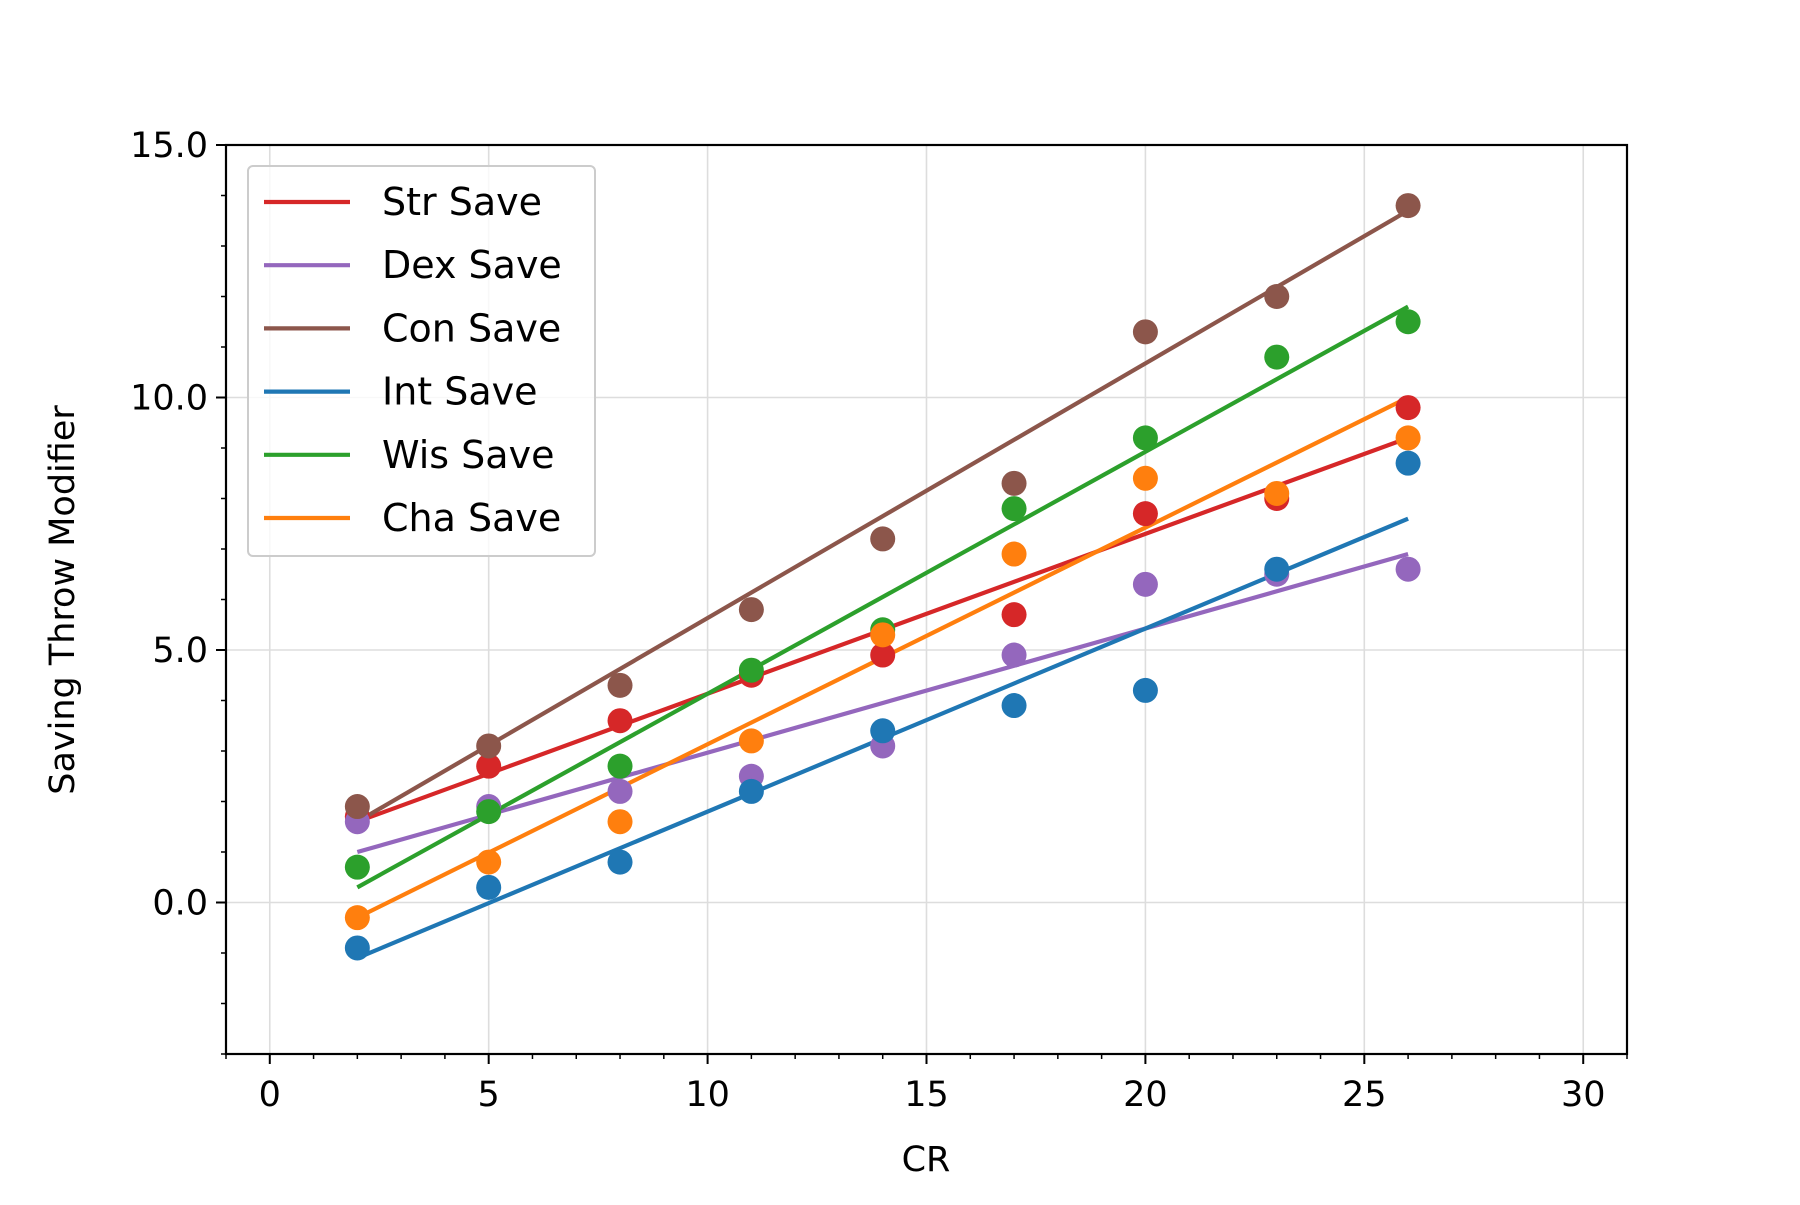 The image size is (1800, 1205). Describe the element at coordinates (882, 703) in the screenshot. I see `fit-line-dex-save` at that location.